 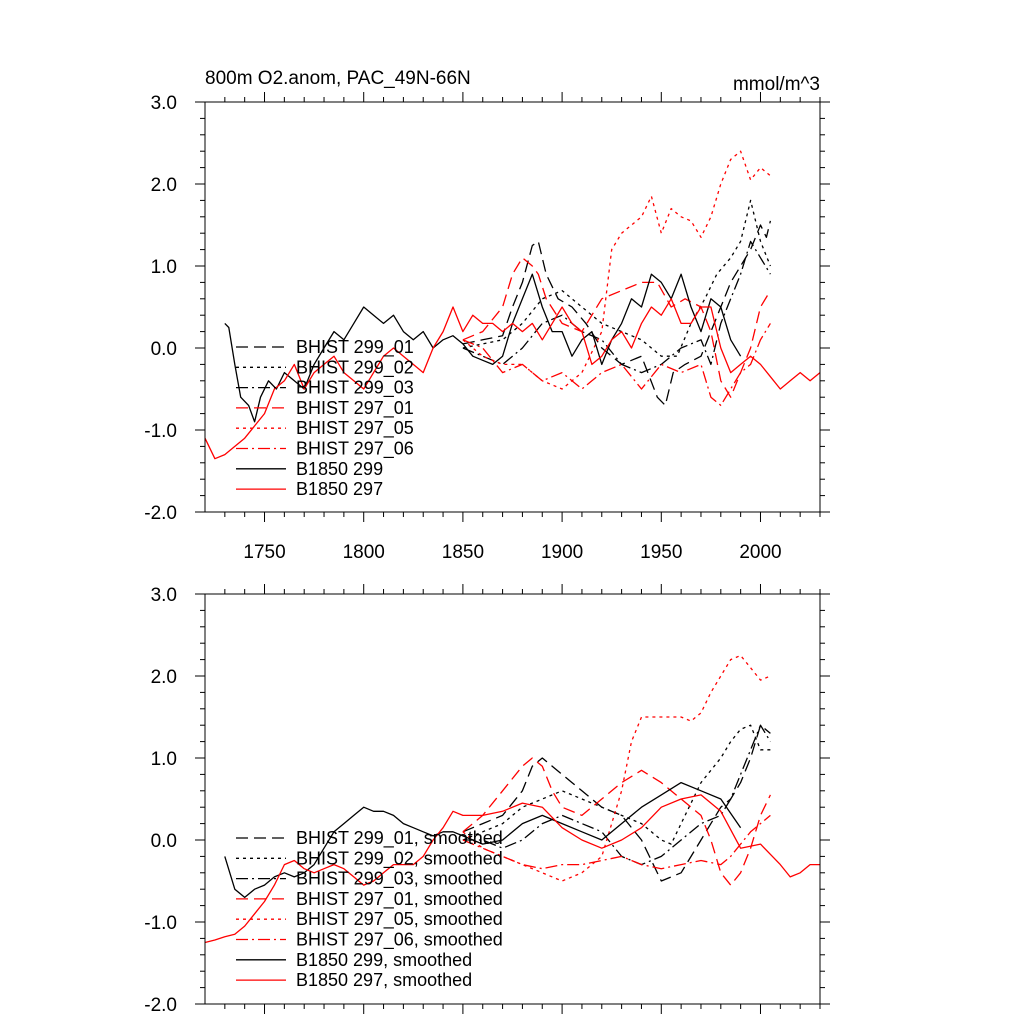 What do you see at coordinates (399, 879) in the screenshot?
I see `legend-label: BHIST 299_03, smoothed` at bounding box center [399, 879].